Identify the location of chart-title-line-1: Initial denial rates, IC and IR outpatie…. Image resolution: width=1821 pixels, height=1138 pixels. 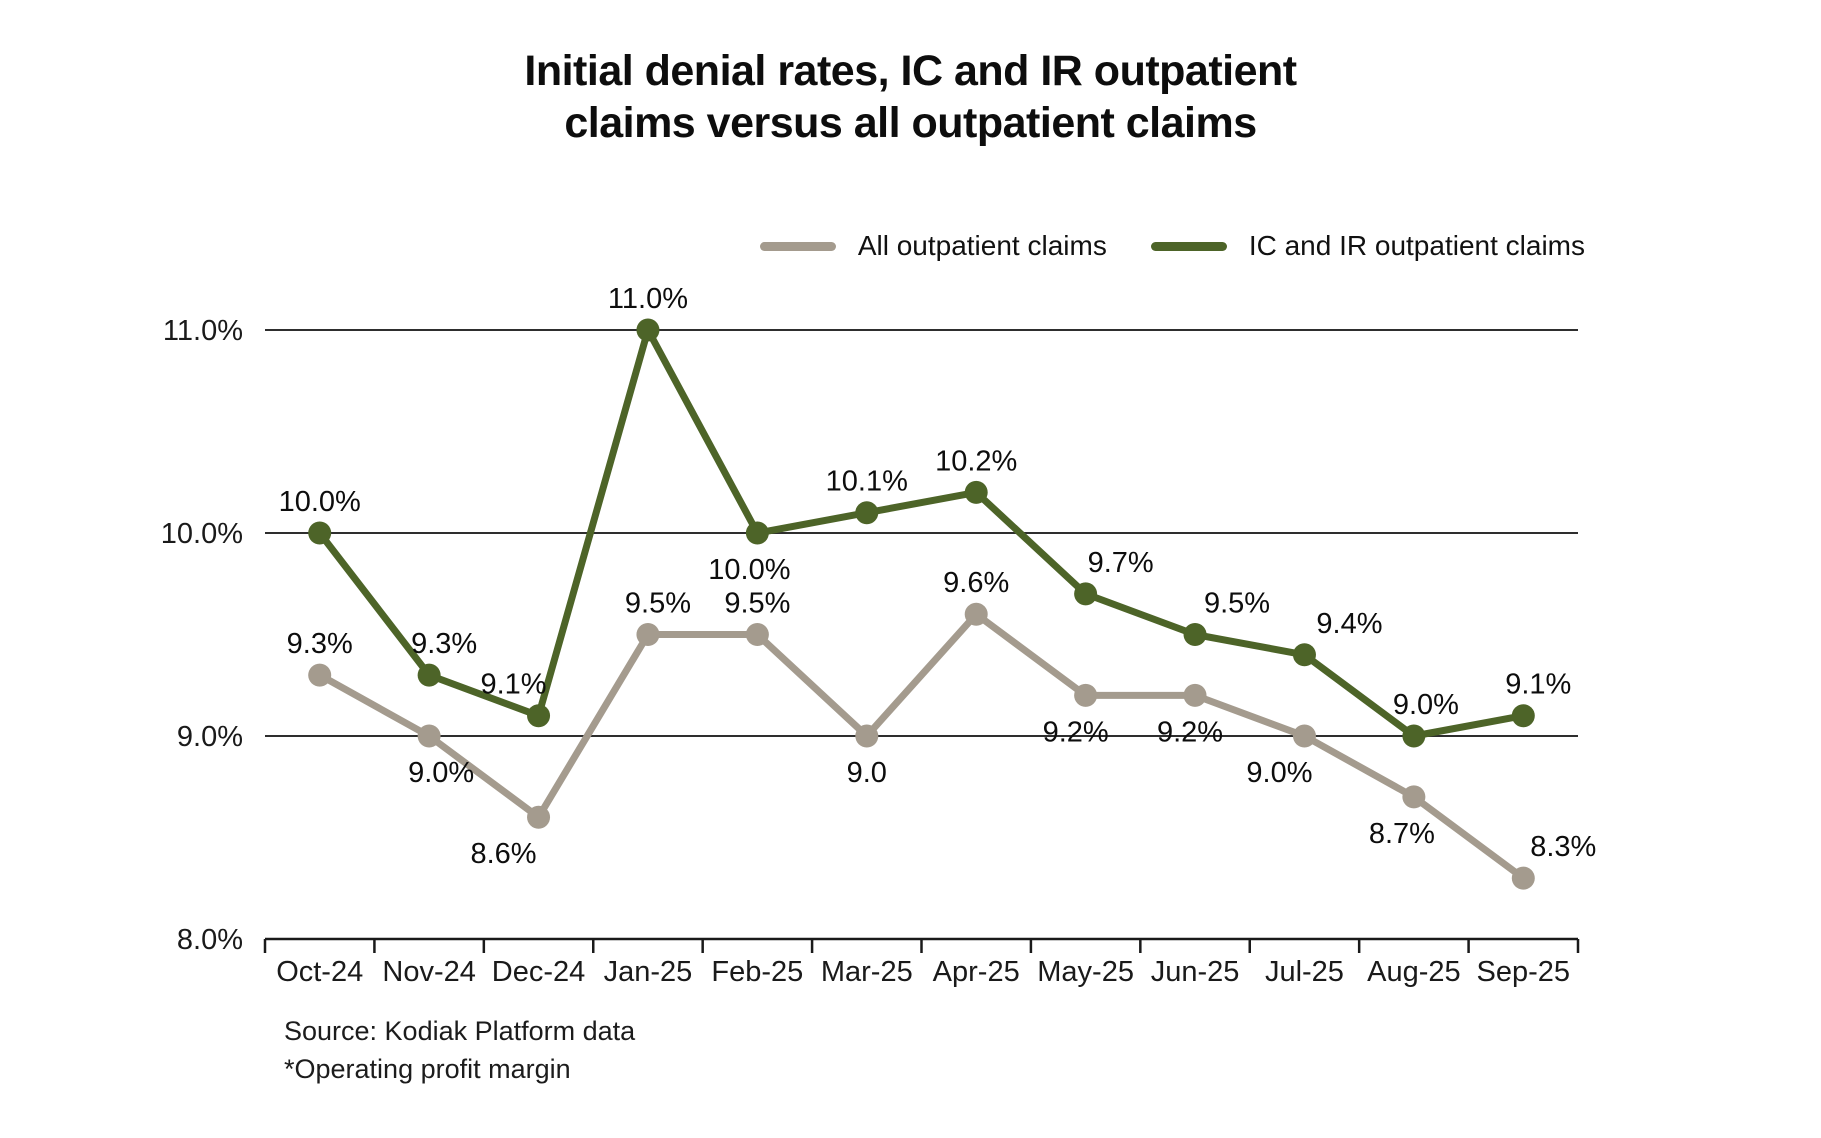
(910, 71).